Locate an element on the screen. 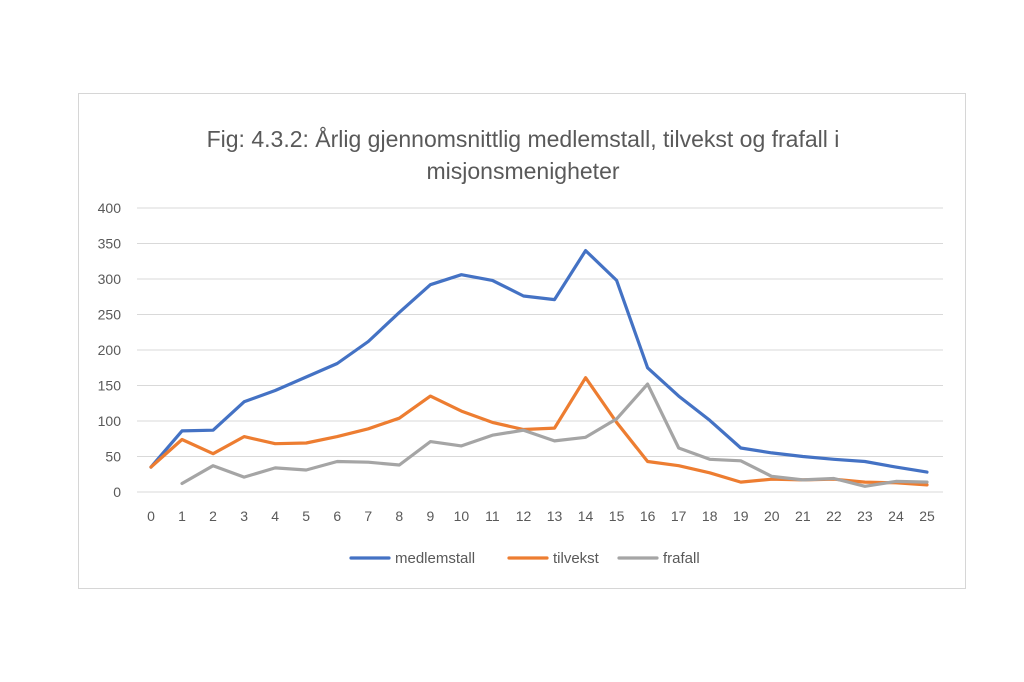 This screenshot has height=682, width=1024. chart-title-line-2: misjonsmenigheter is located at coordinates (522, 171).